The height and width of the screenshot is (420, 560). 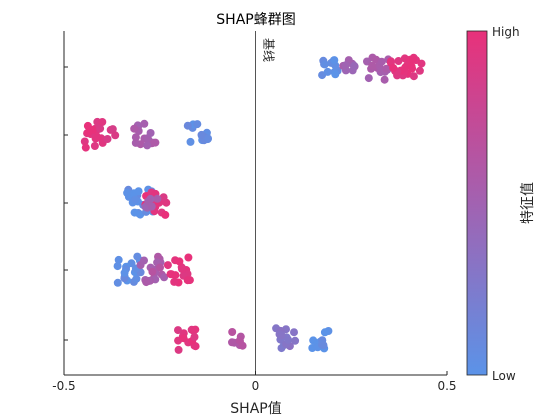 I want to click on colorbar-label: 特征值, so click(x=528, y=203).